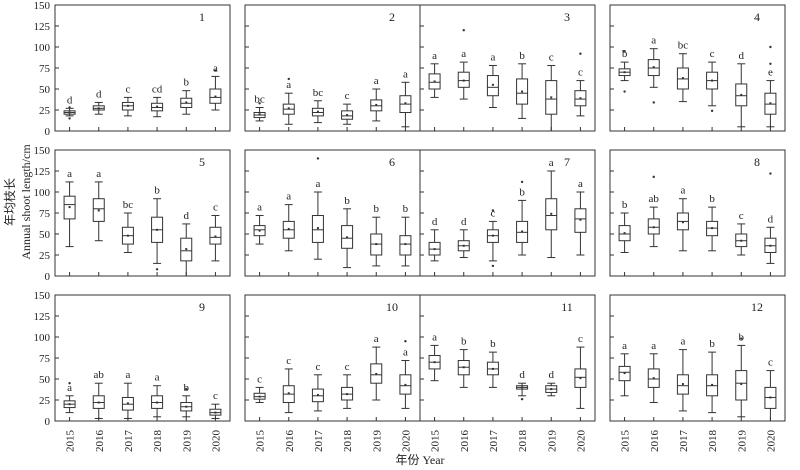 The image size is (800, 470). Describe the element at coordinates (463, 362) in the screenshot. I see `box-2016: b` at that location.